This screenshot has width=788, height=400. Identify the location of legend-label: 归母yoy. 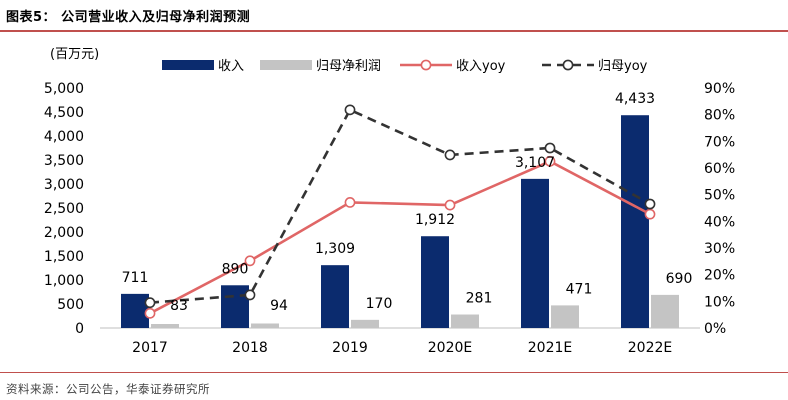
(623, 66).